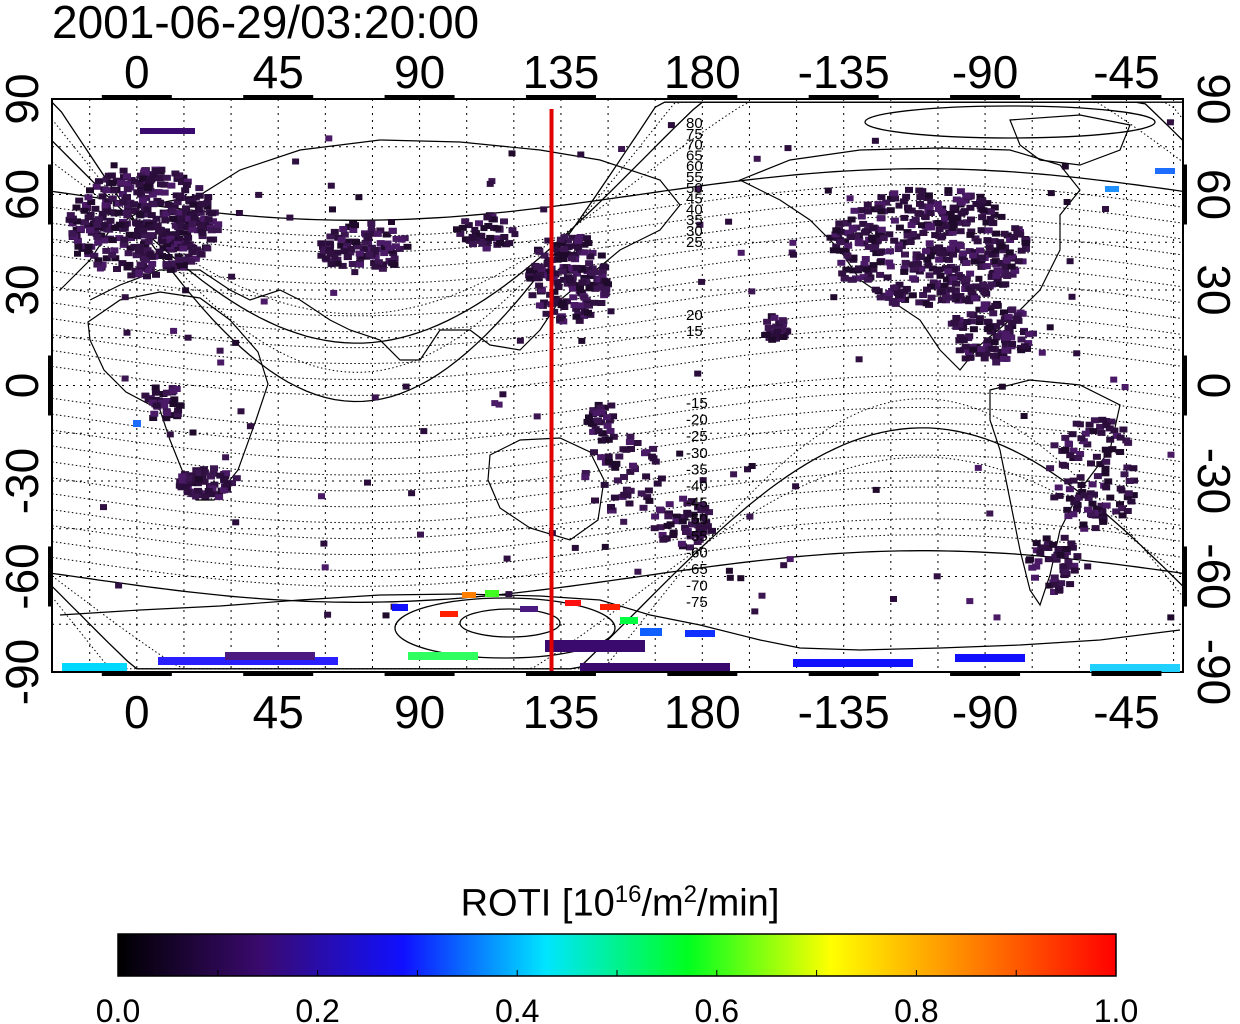 The image size is (1240, 1024). I want to click on lon-tick-label-top: 45, so click(278, 72).